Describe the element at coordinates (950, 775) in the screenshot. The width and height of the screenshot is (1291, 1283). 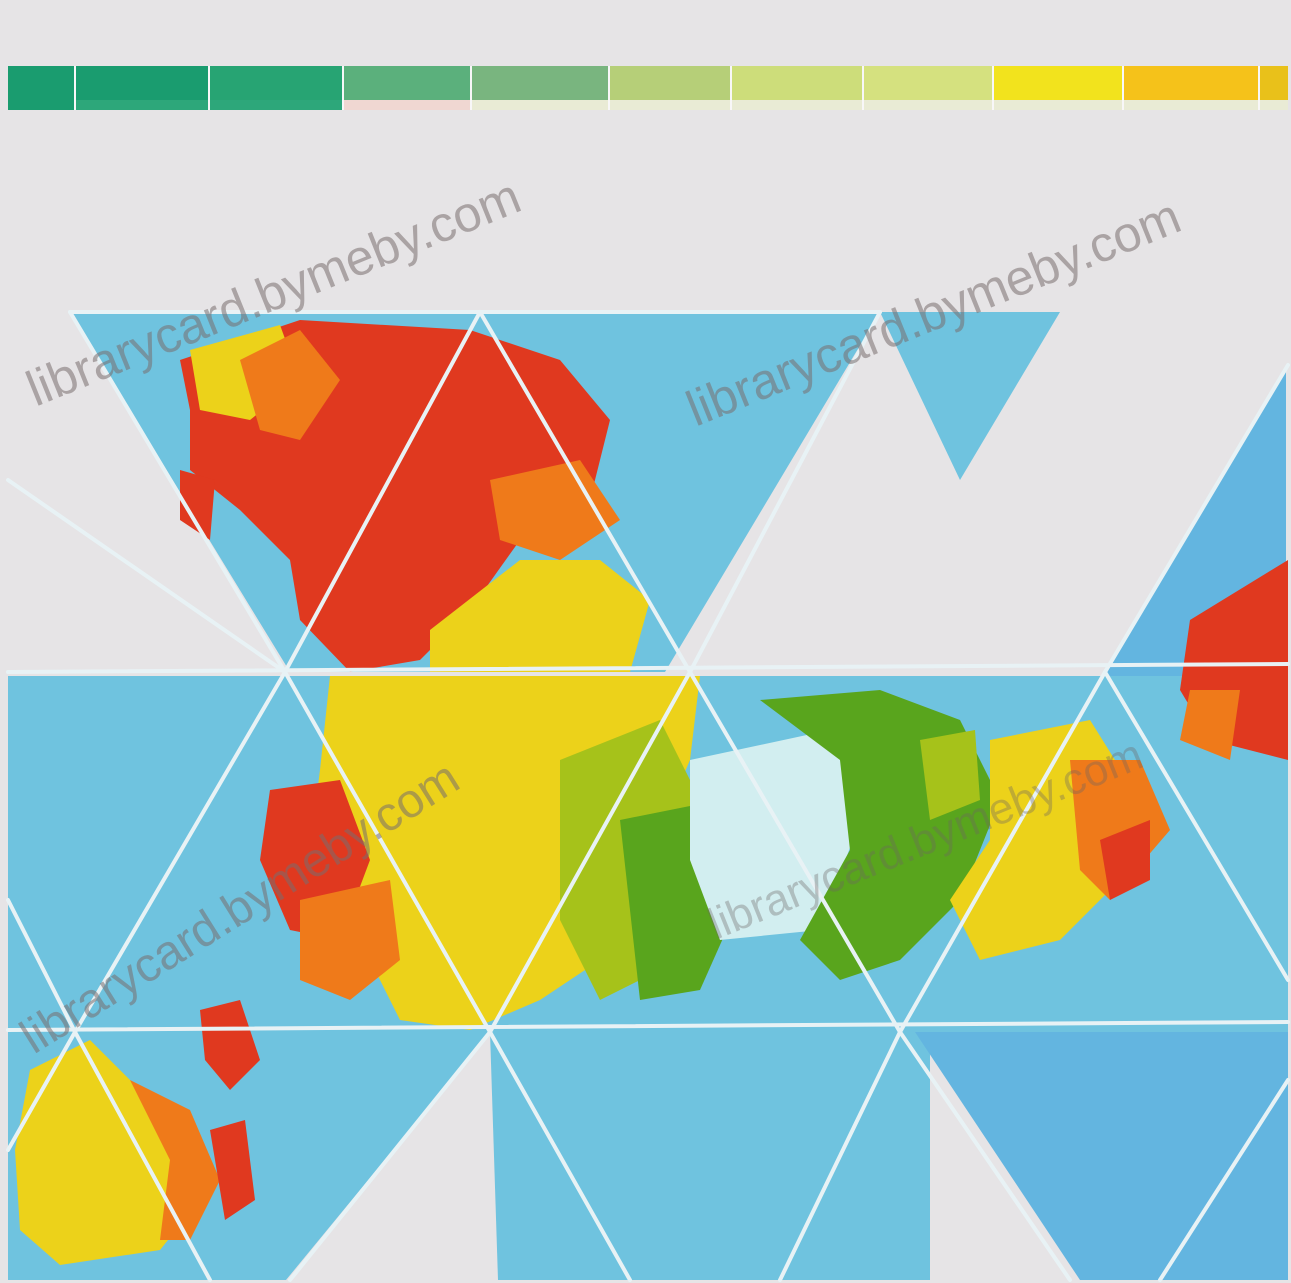
I see `landmass-savanna` at that location.